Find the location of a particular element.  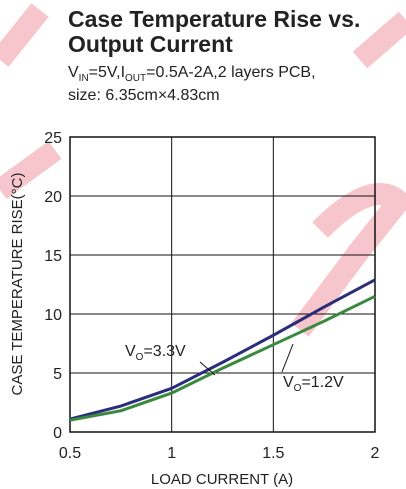

subtitle-line-part: =0.5A-2A,2 layers PCB, is located at coordinates (230, 72).